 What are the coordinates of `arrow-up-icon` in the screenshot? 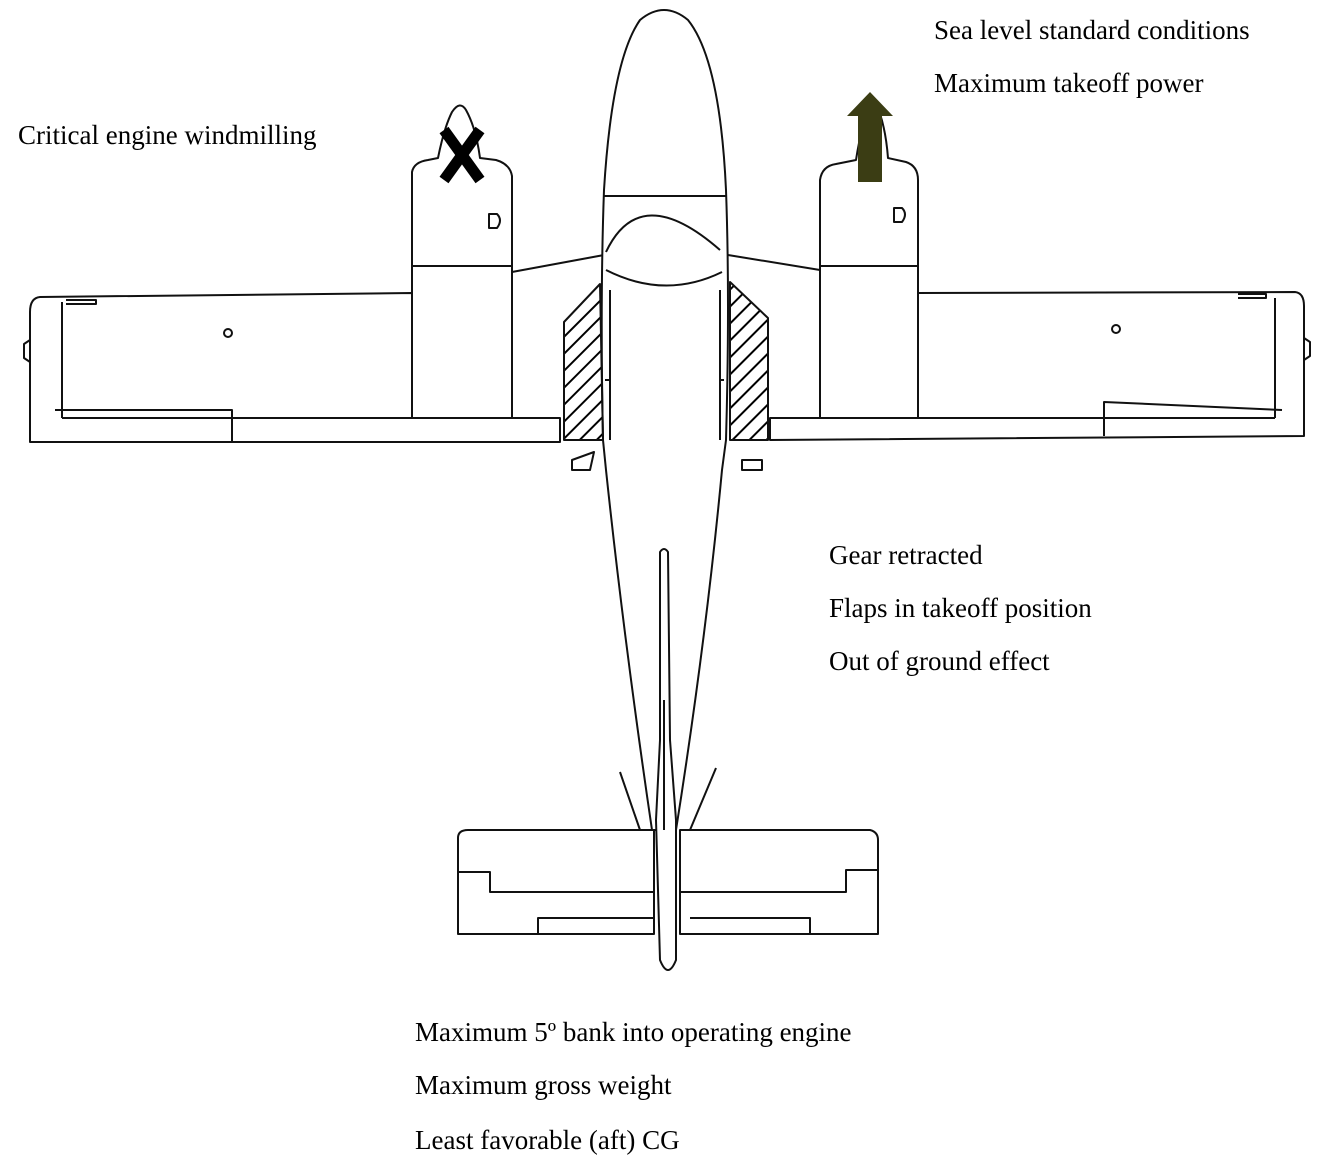 It's located at (870, 137).